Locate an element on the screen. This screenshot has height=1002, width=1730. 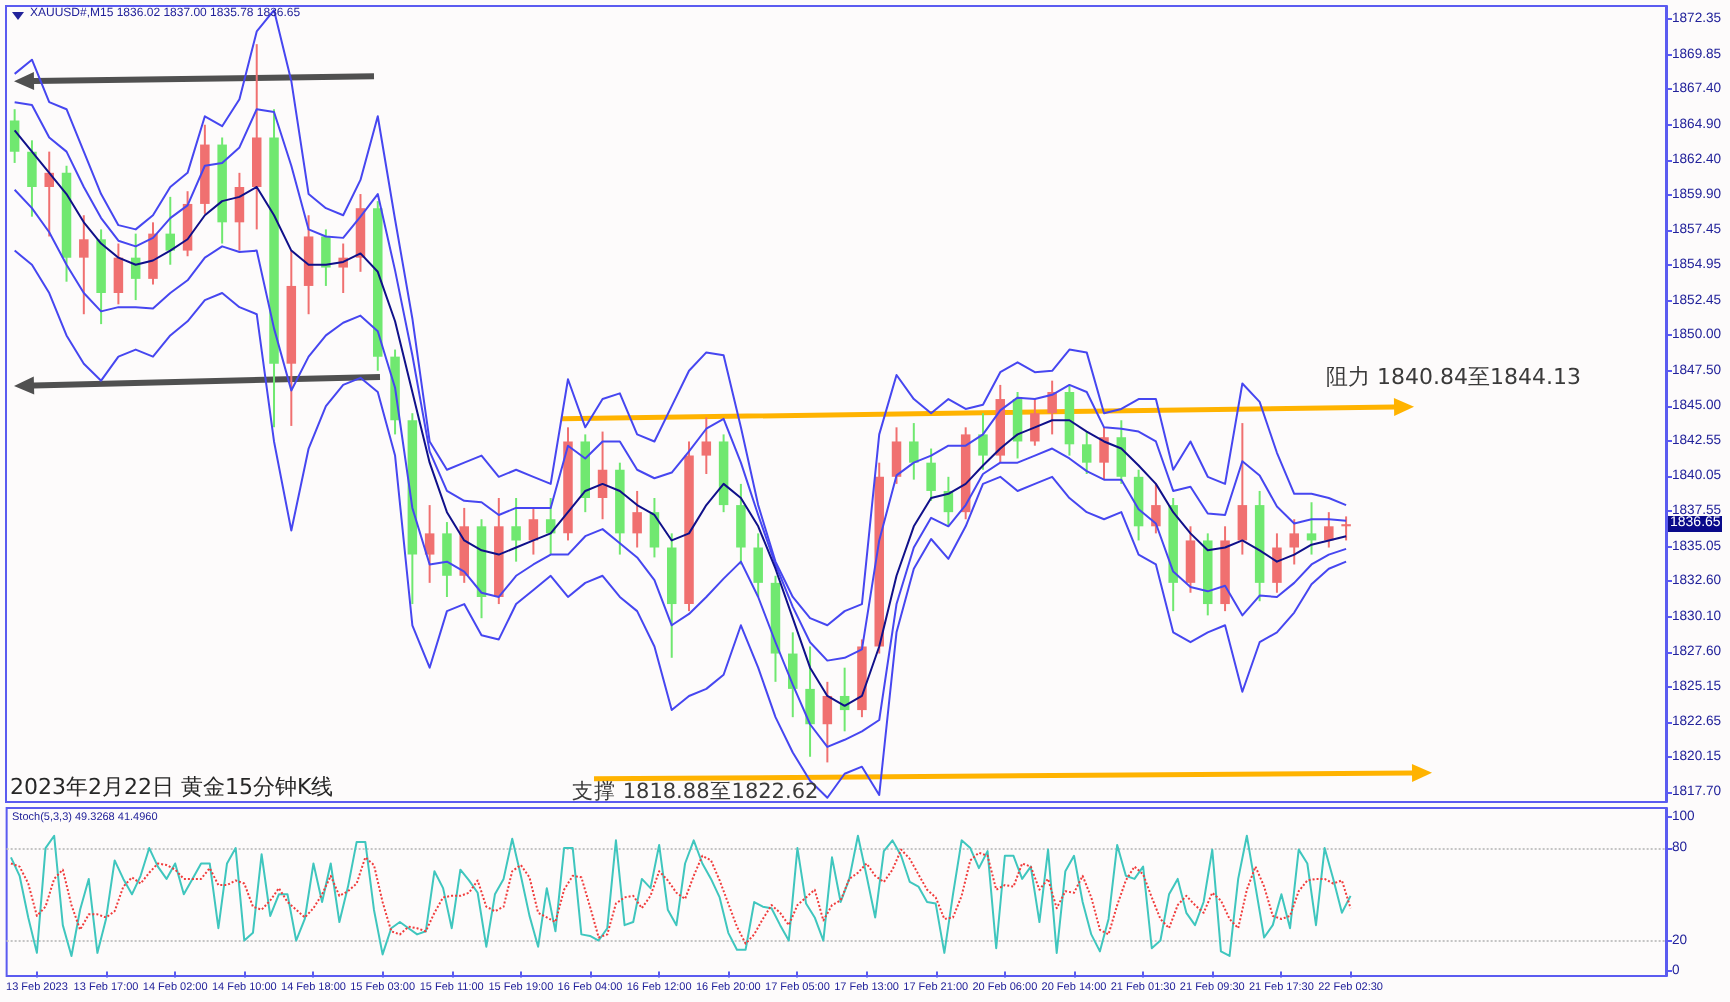
annotation: 支撑 1818.88至1822.62 is located at coordinates (695, 792).